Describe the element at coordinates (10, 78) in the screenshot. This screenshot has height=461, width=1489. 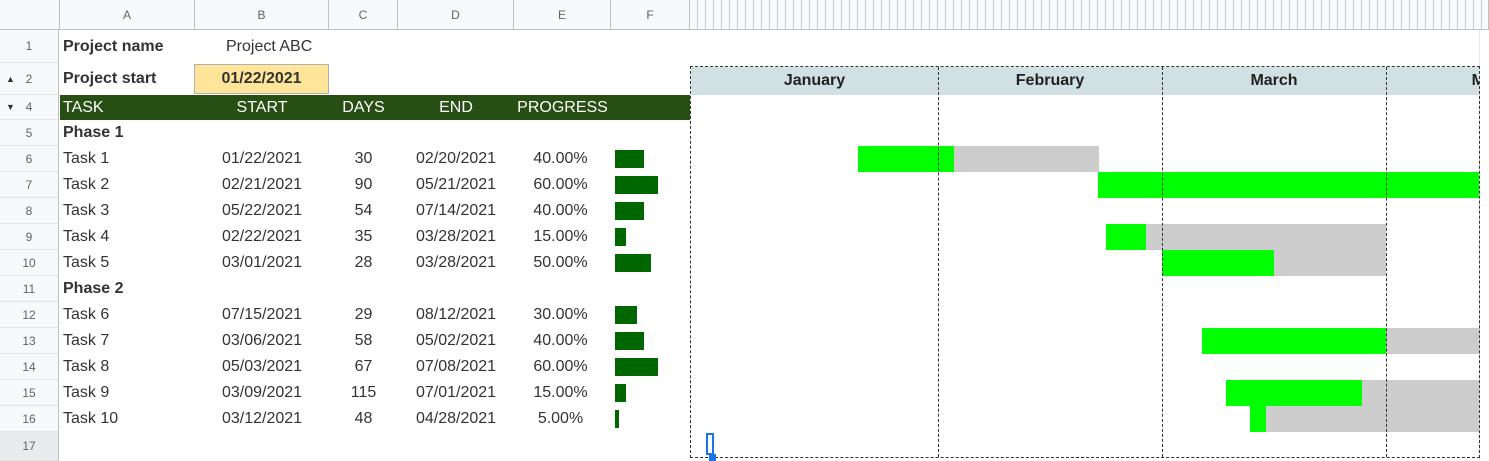
I see `expand-triangle-up-icon: ▲` at that location.